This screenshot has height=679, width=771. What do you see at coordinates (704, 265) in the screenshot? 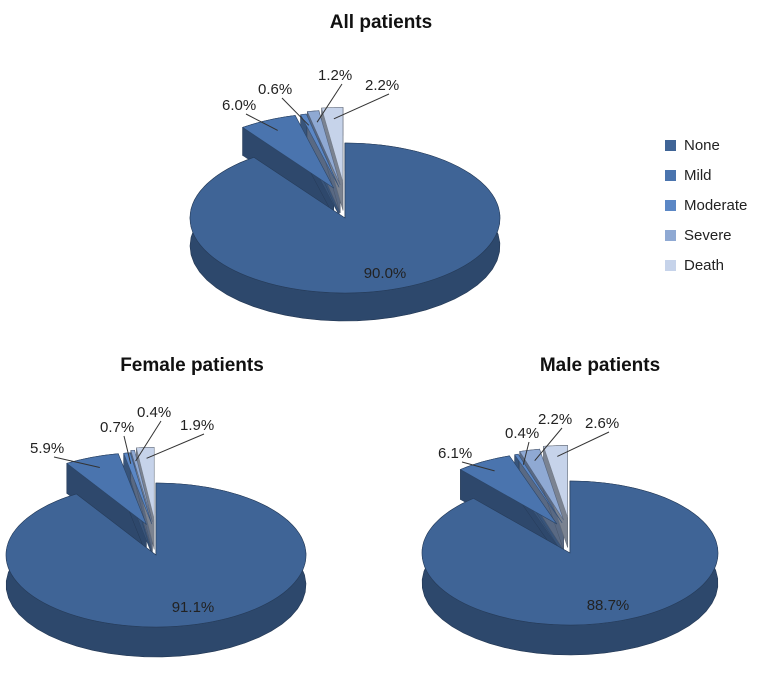
I see `legend-label-death: Death` at bounding box center [704, 265].